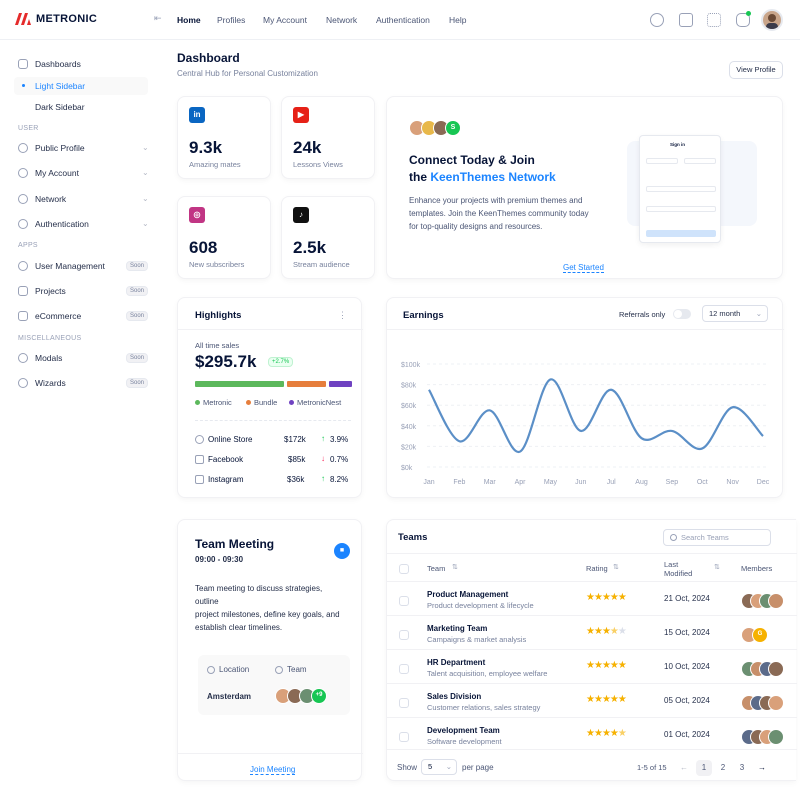  What do you see at coordinates (229, 696) in the screenshot?
I see `location-value: Amsterdam` at bounding box center [229, 696].